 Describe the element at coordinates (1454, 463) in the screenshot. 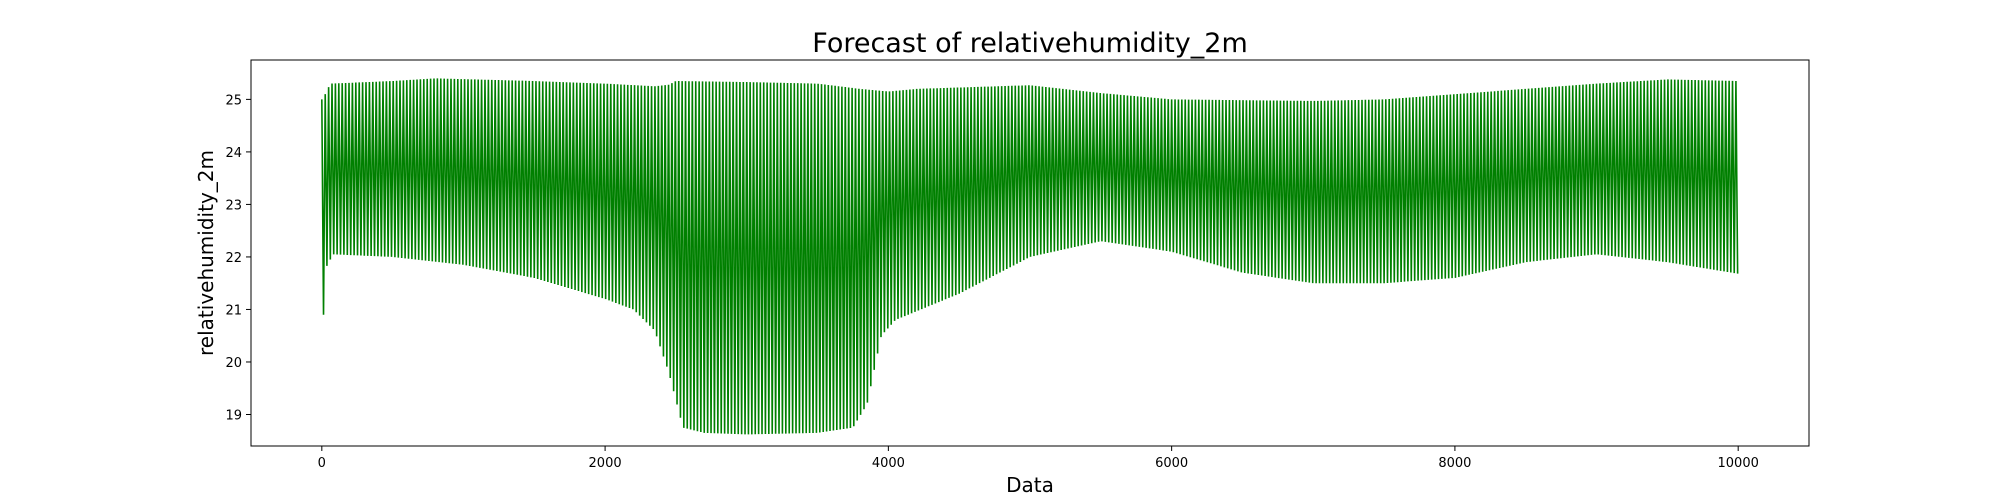

I see `x-tick-label: 8000` at that location.